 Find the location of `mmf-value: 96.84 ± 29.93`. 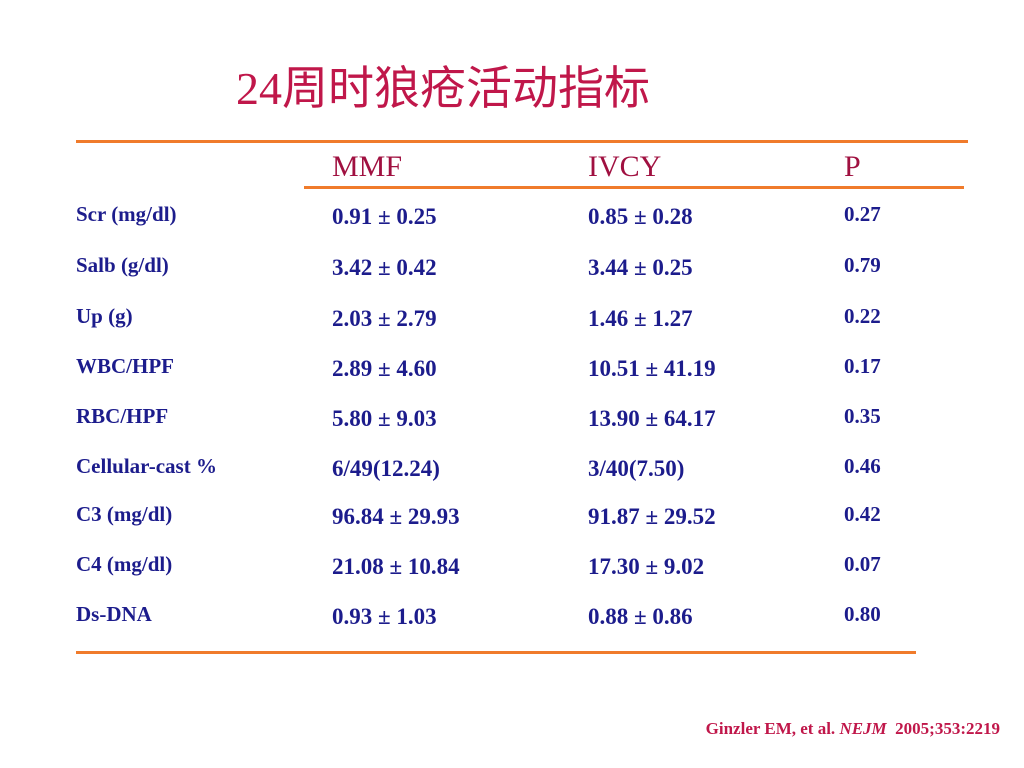

mmf-value: 96.84 ± 29.93 is located at coordinates (396, 516).